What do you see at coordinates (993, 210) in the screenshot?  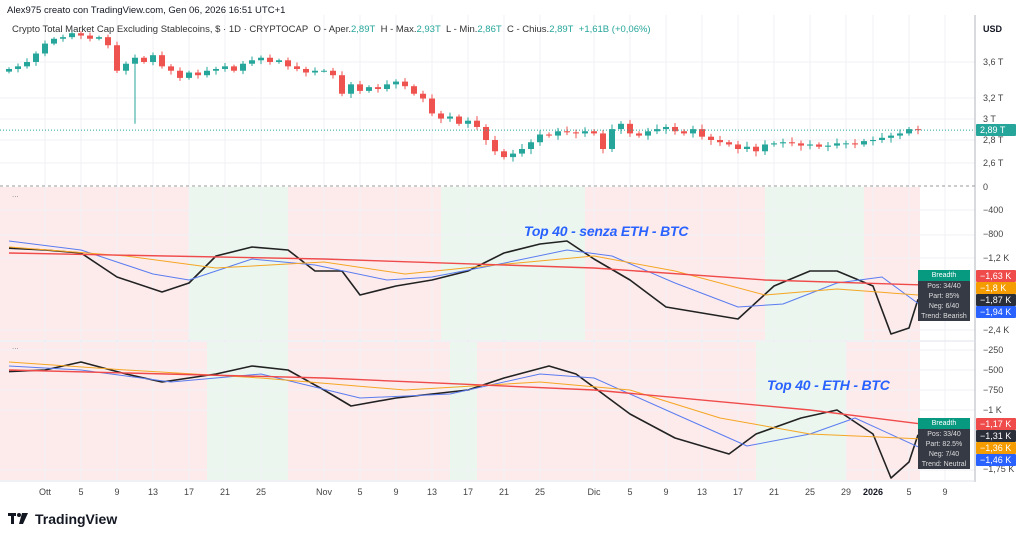 I see `pane2-tick: −400` at bounding box center [993, 210].